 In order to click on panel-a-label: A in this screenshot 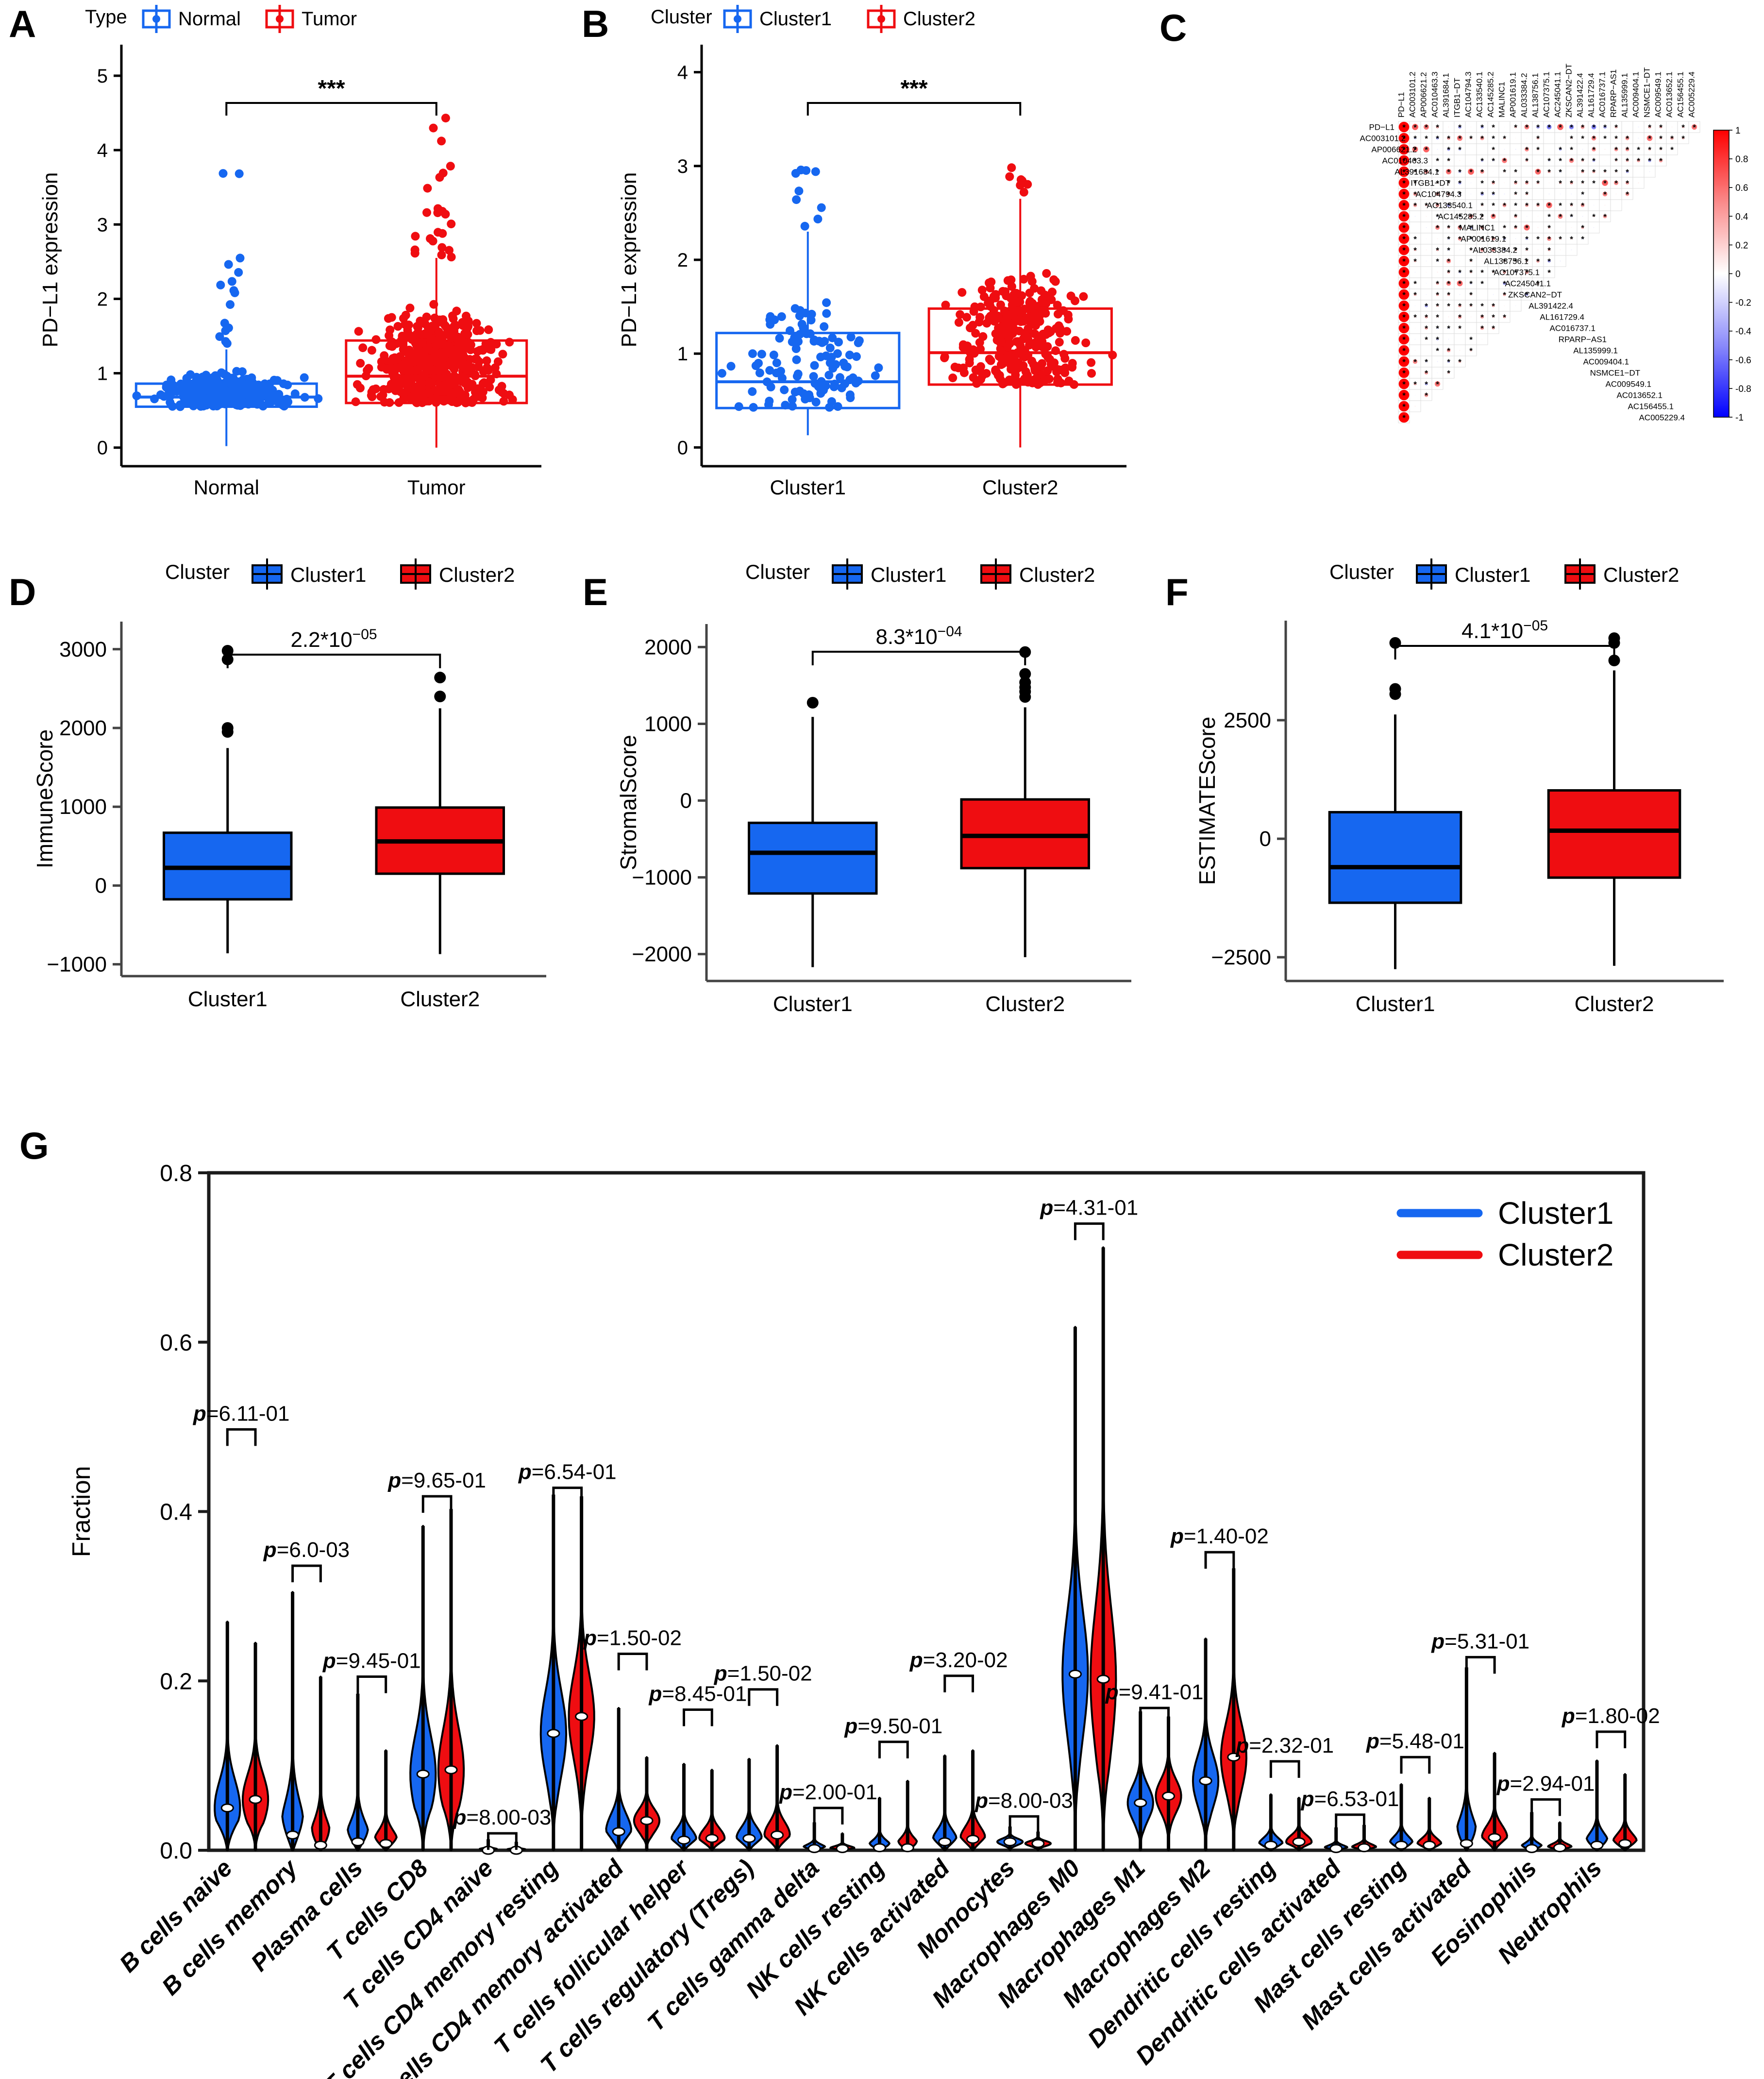, I will do `click(22, 24)`.